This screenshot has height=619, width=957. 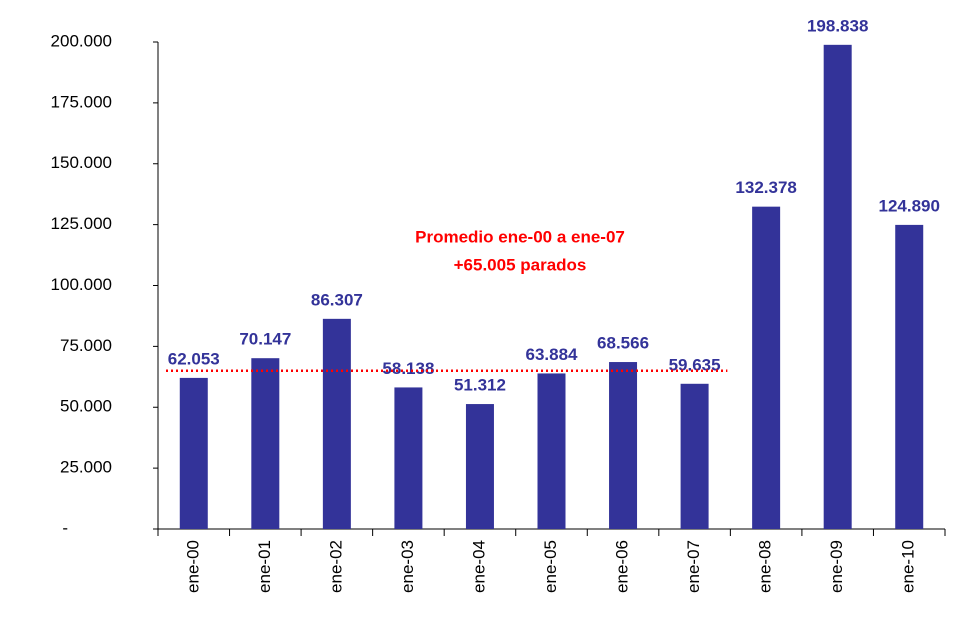 What do you see at coordinates (86, 467) in the screenshot?
I see `y-tick-label: 25.000` at bounding box center [86, 467].